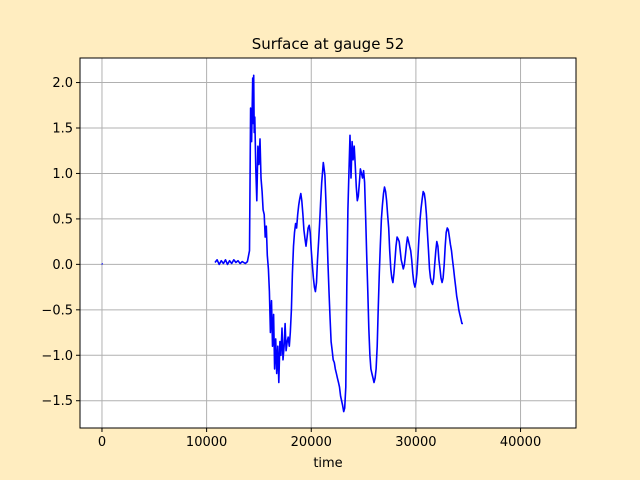 This screenshot has width=640, height=480. I want to click on x-tick-label: 10000, so click(206, 442).